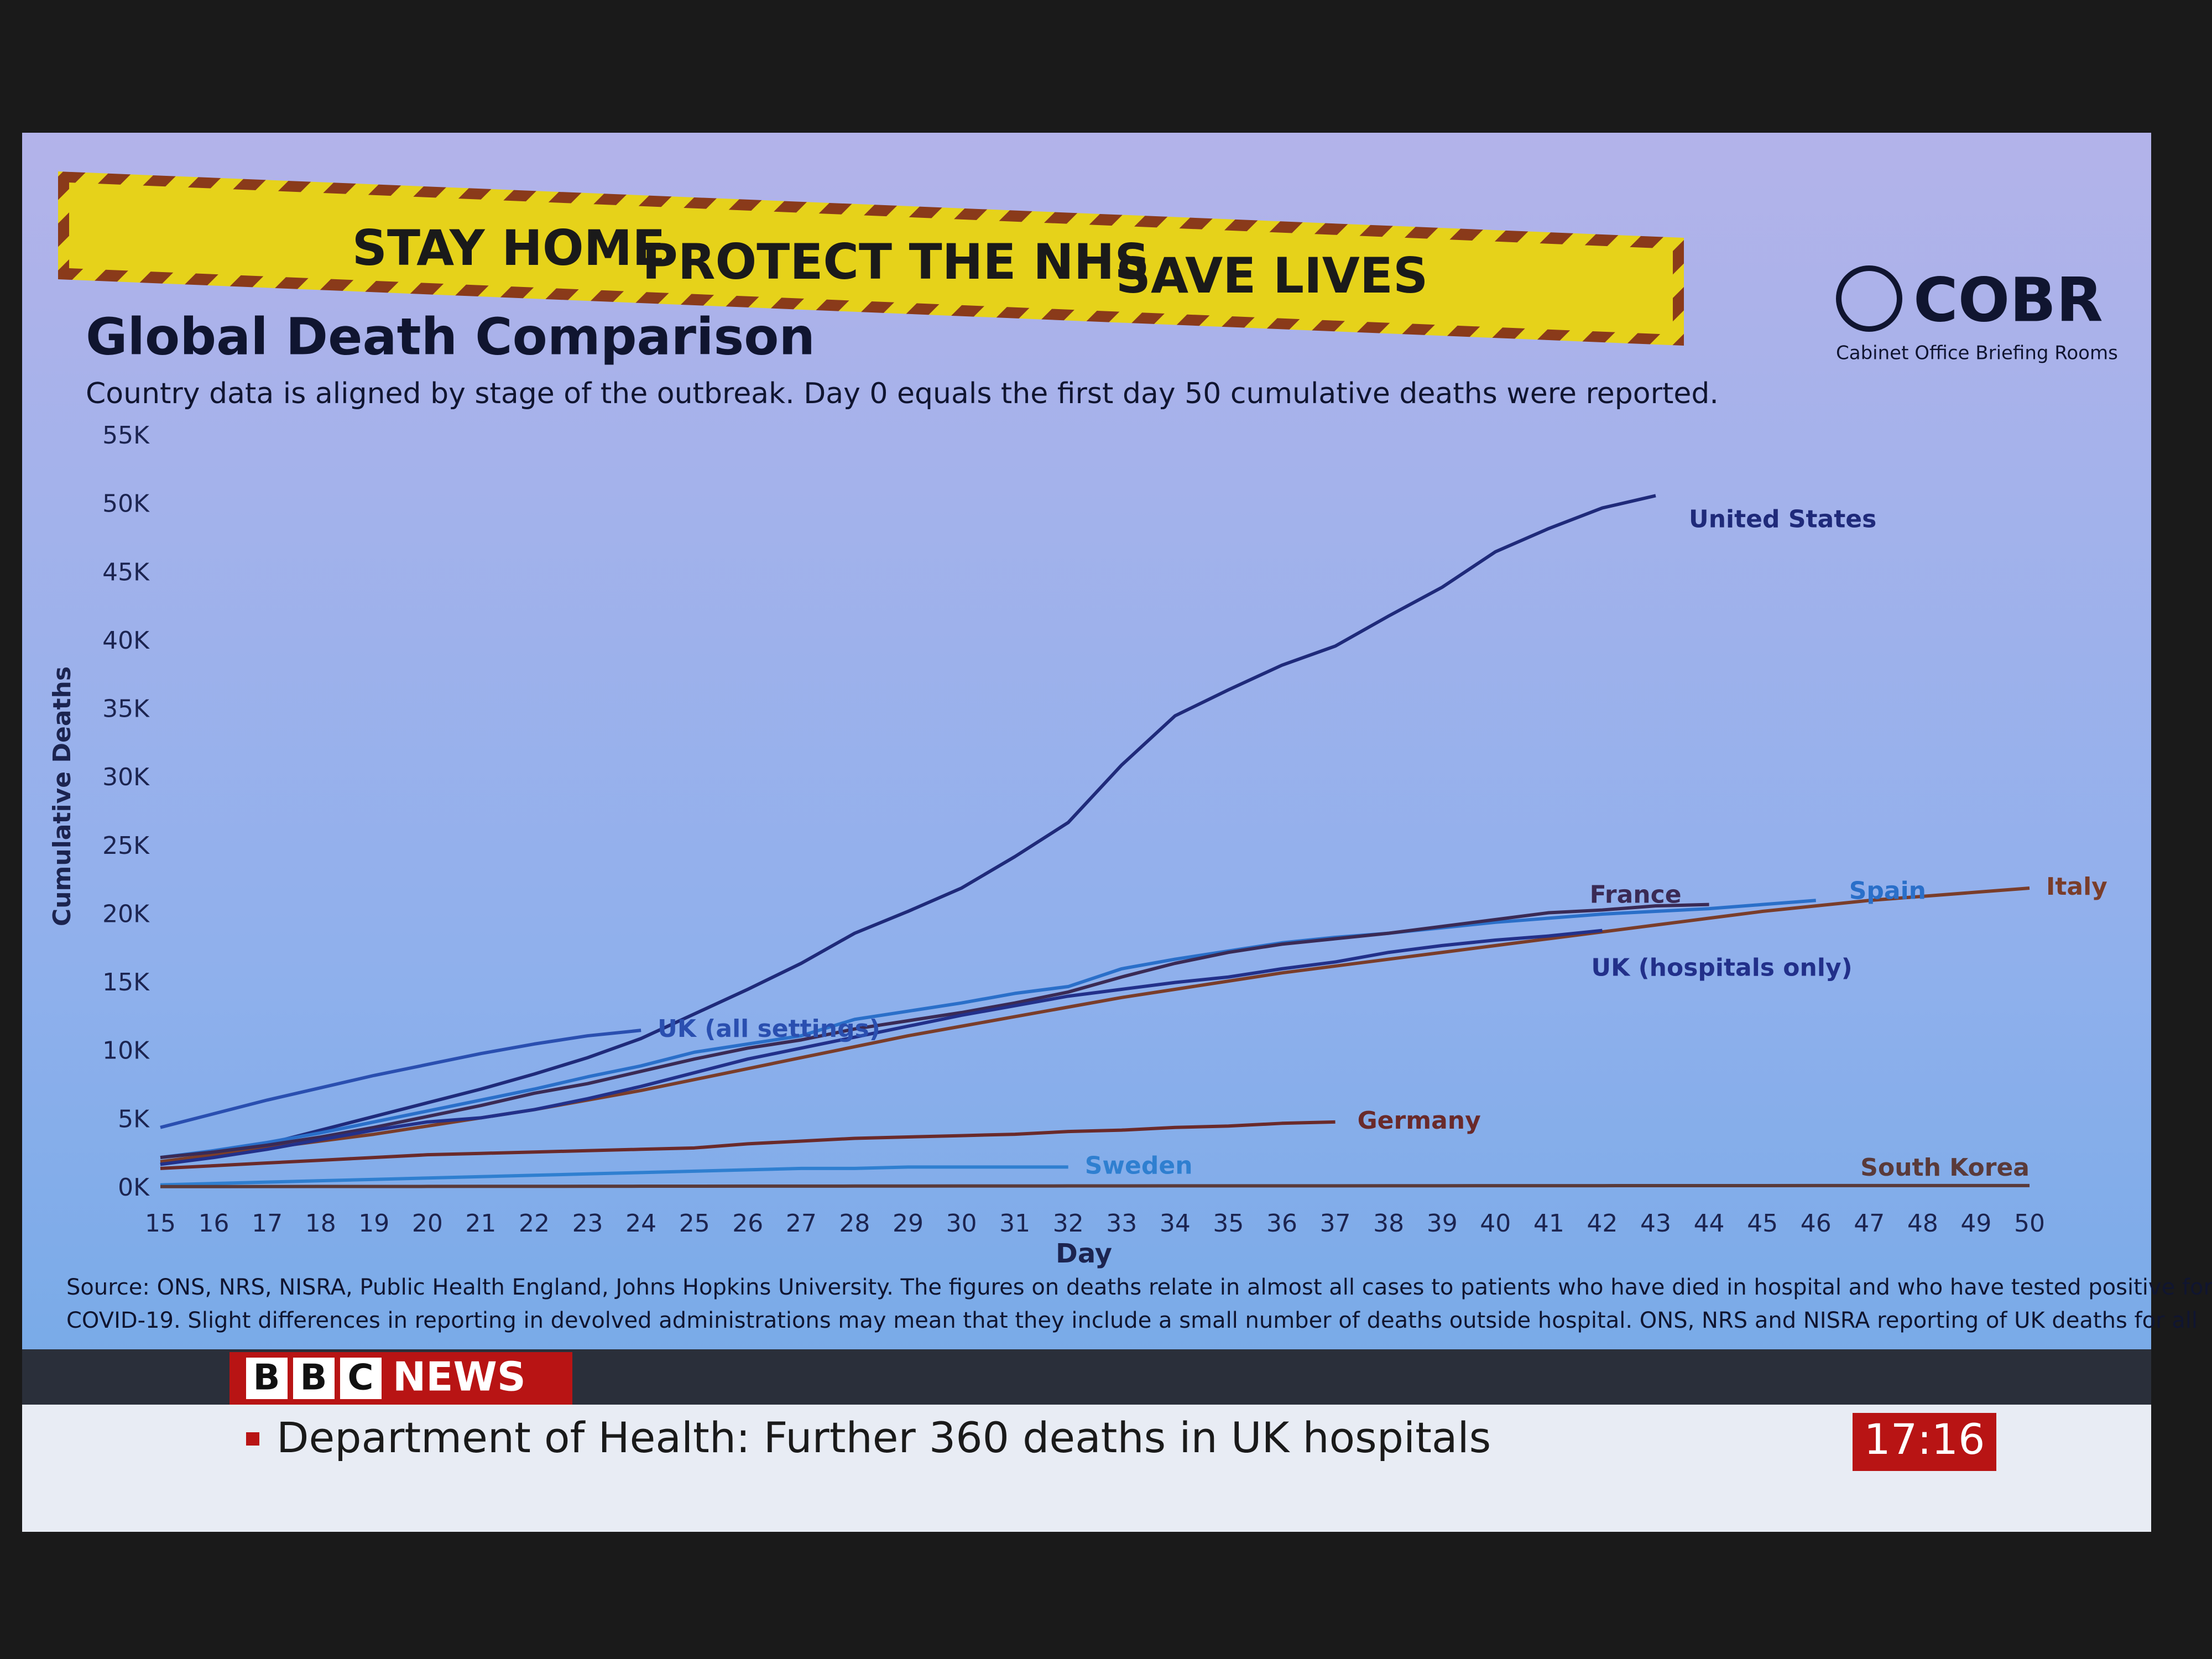  What do you see at coordinates (1923, 1224) in the screenshot?
I see `x-tick-label: 48` at bounding box center [1923, 1224].